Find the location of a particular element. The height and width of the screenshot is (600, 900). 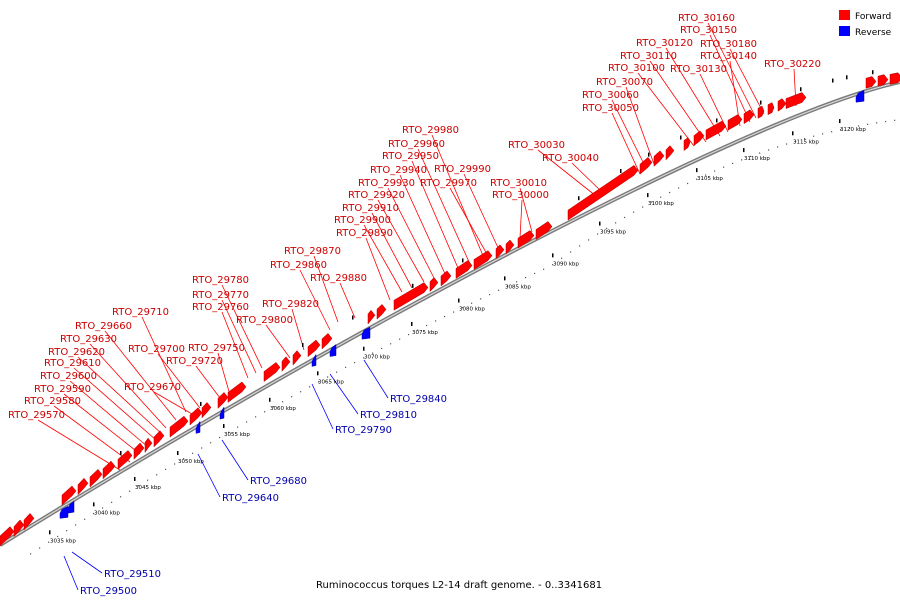

forward-gene-label: RTO_30030 is located at coordinates (536, 145).